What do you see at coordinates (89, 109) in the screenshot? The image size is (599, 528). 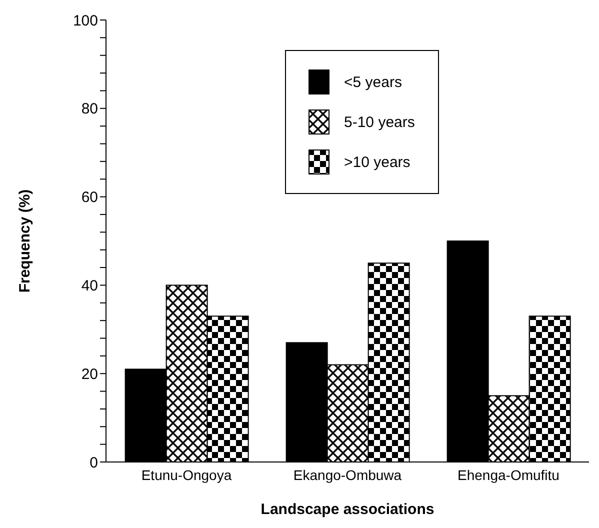 I see `y-tick-label: 80` at bounding box center [89, 109].